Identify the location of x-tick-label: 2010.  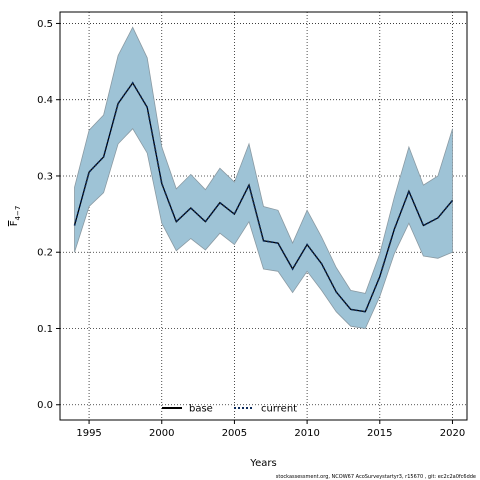
(306, 433).